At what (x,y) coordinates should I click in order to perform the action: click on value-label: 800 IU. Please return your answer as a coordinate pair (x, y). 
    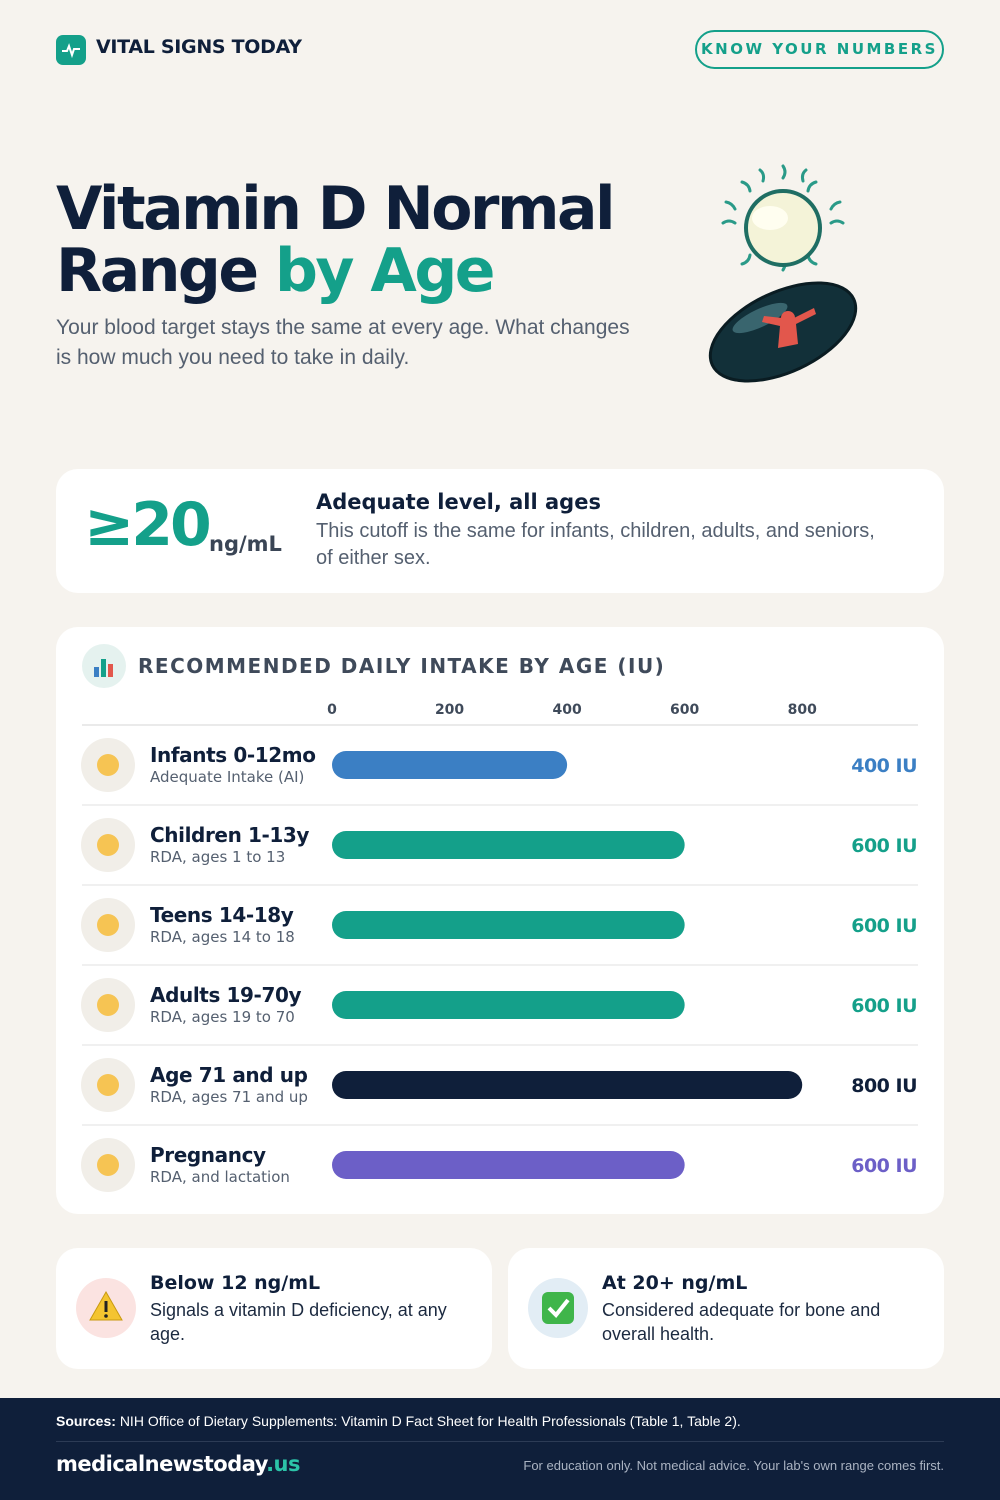
    Looking at the image, I should click on (884, 1086).